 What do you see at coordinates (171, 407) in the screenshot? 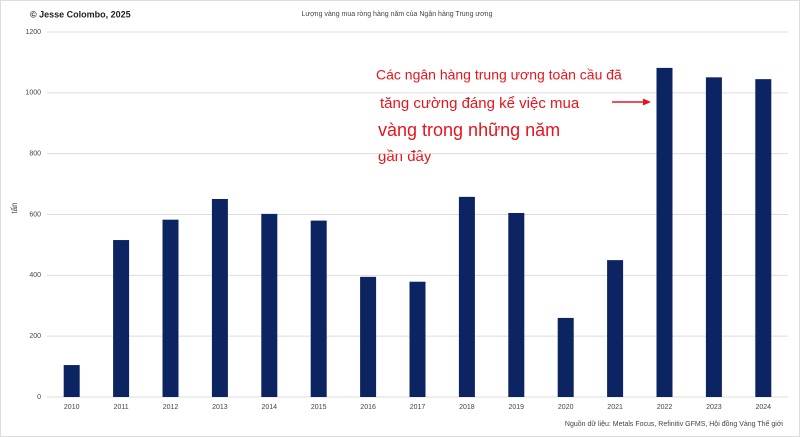
I see `x-tick-label: 2012` at bounding box center [171, 407].